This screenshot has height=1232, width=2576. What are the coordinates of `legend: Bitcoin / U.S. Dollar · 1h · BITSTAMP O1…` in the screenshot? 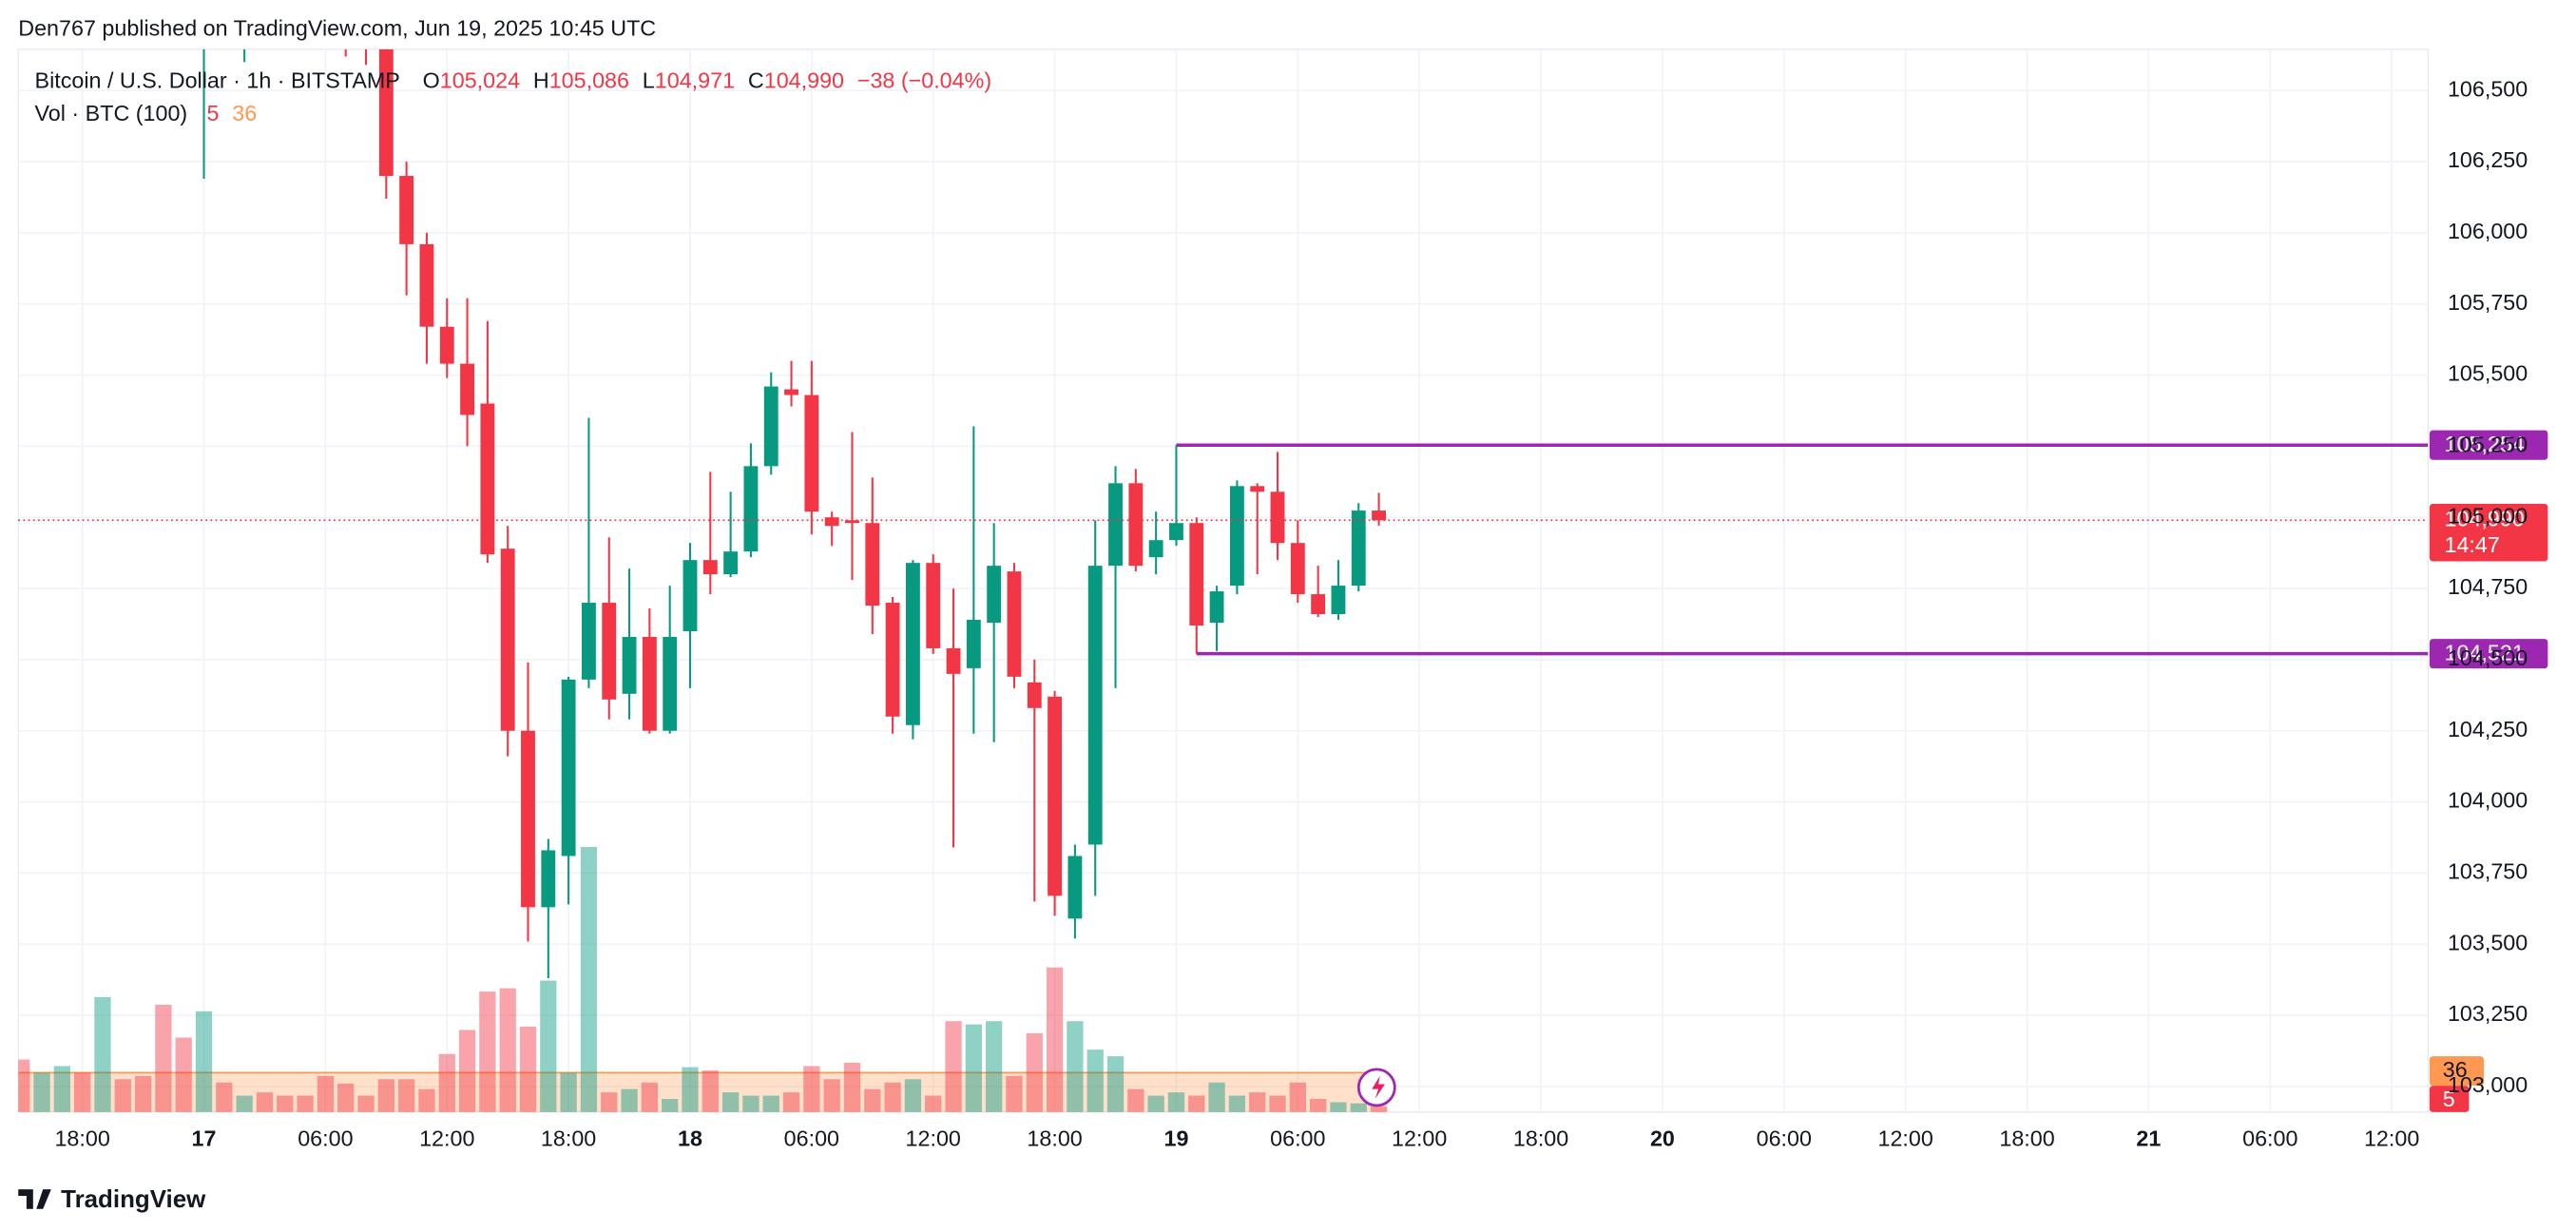 It's located at (513, 80).